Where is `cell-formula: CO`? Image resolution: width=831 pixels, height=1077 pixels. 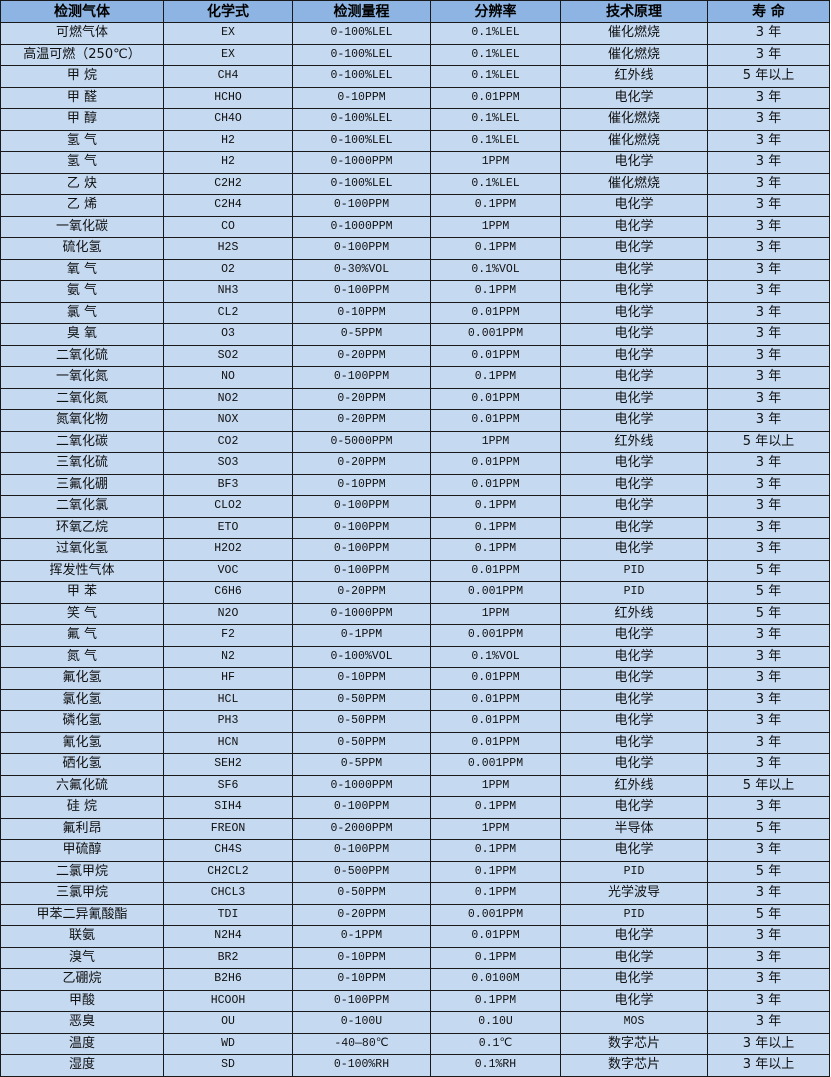 cell-formula: CO is located at coordinates (228, 226).